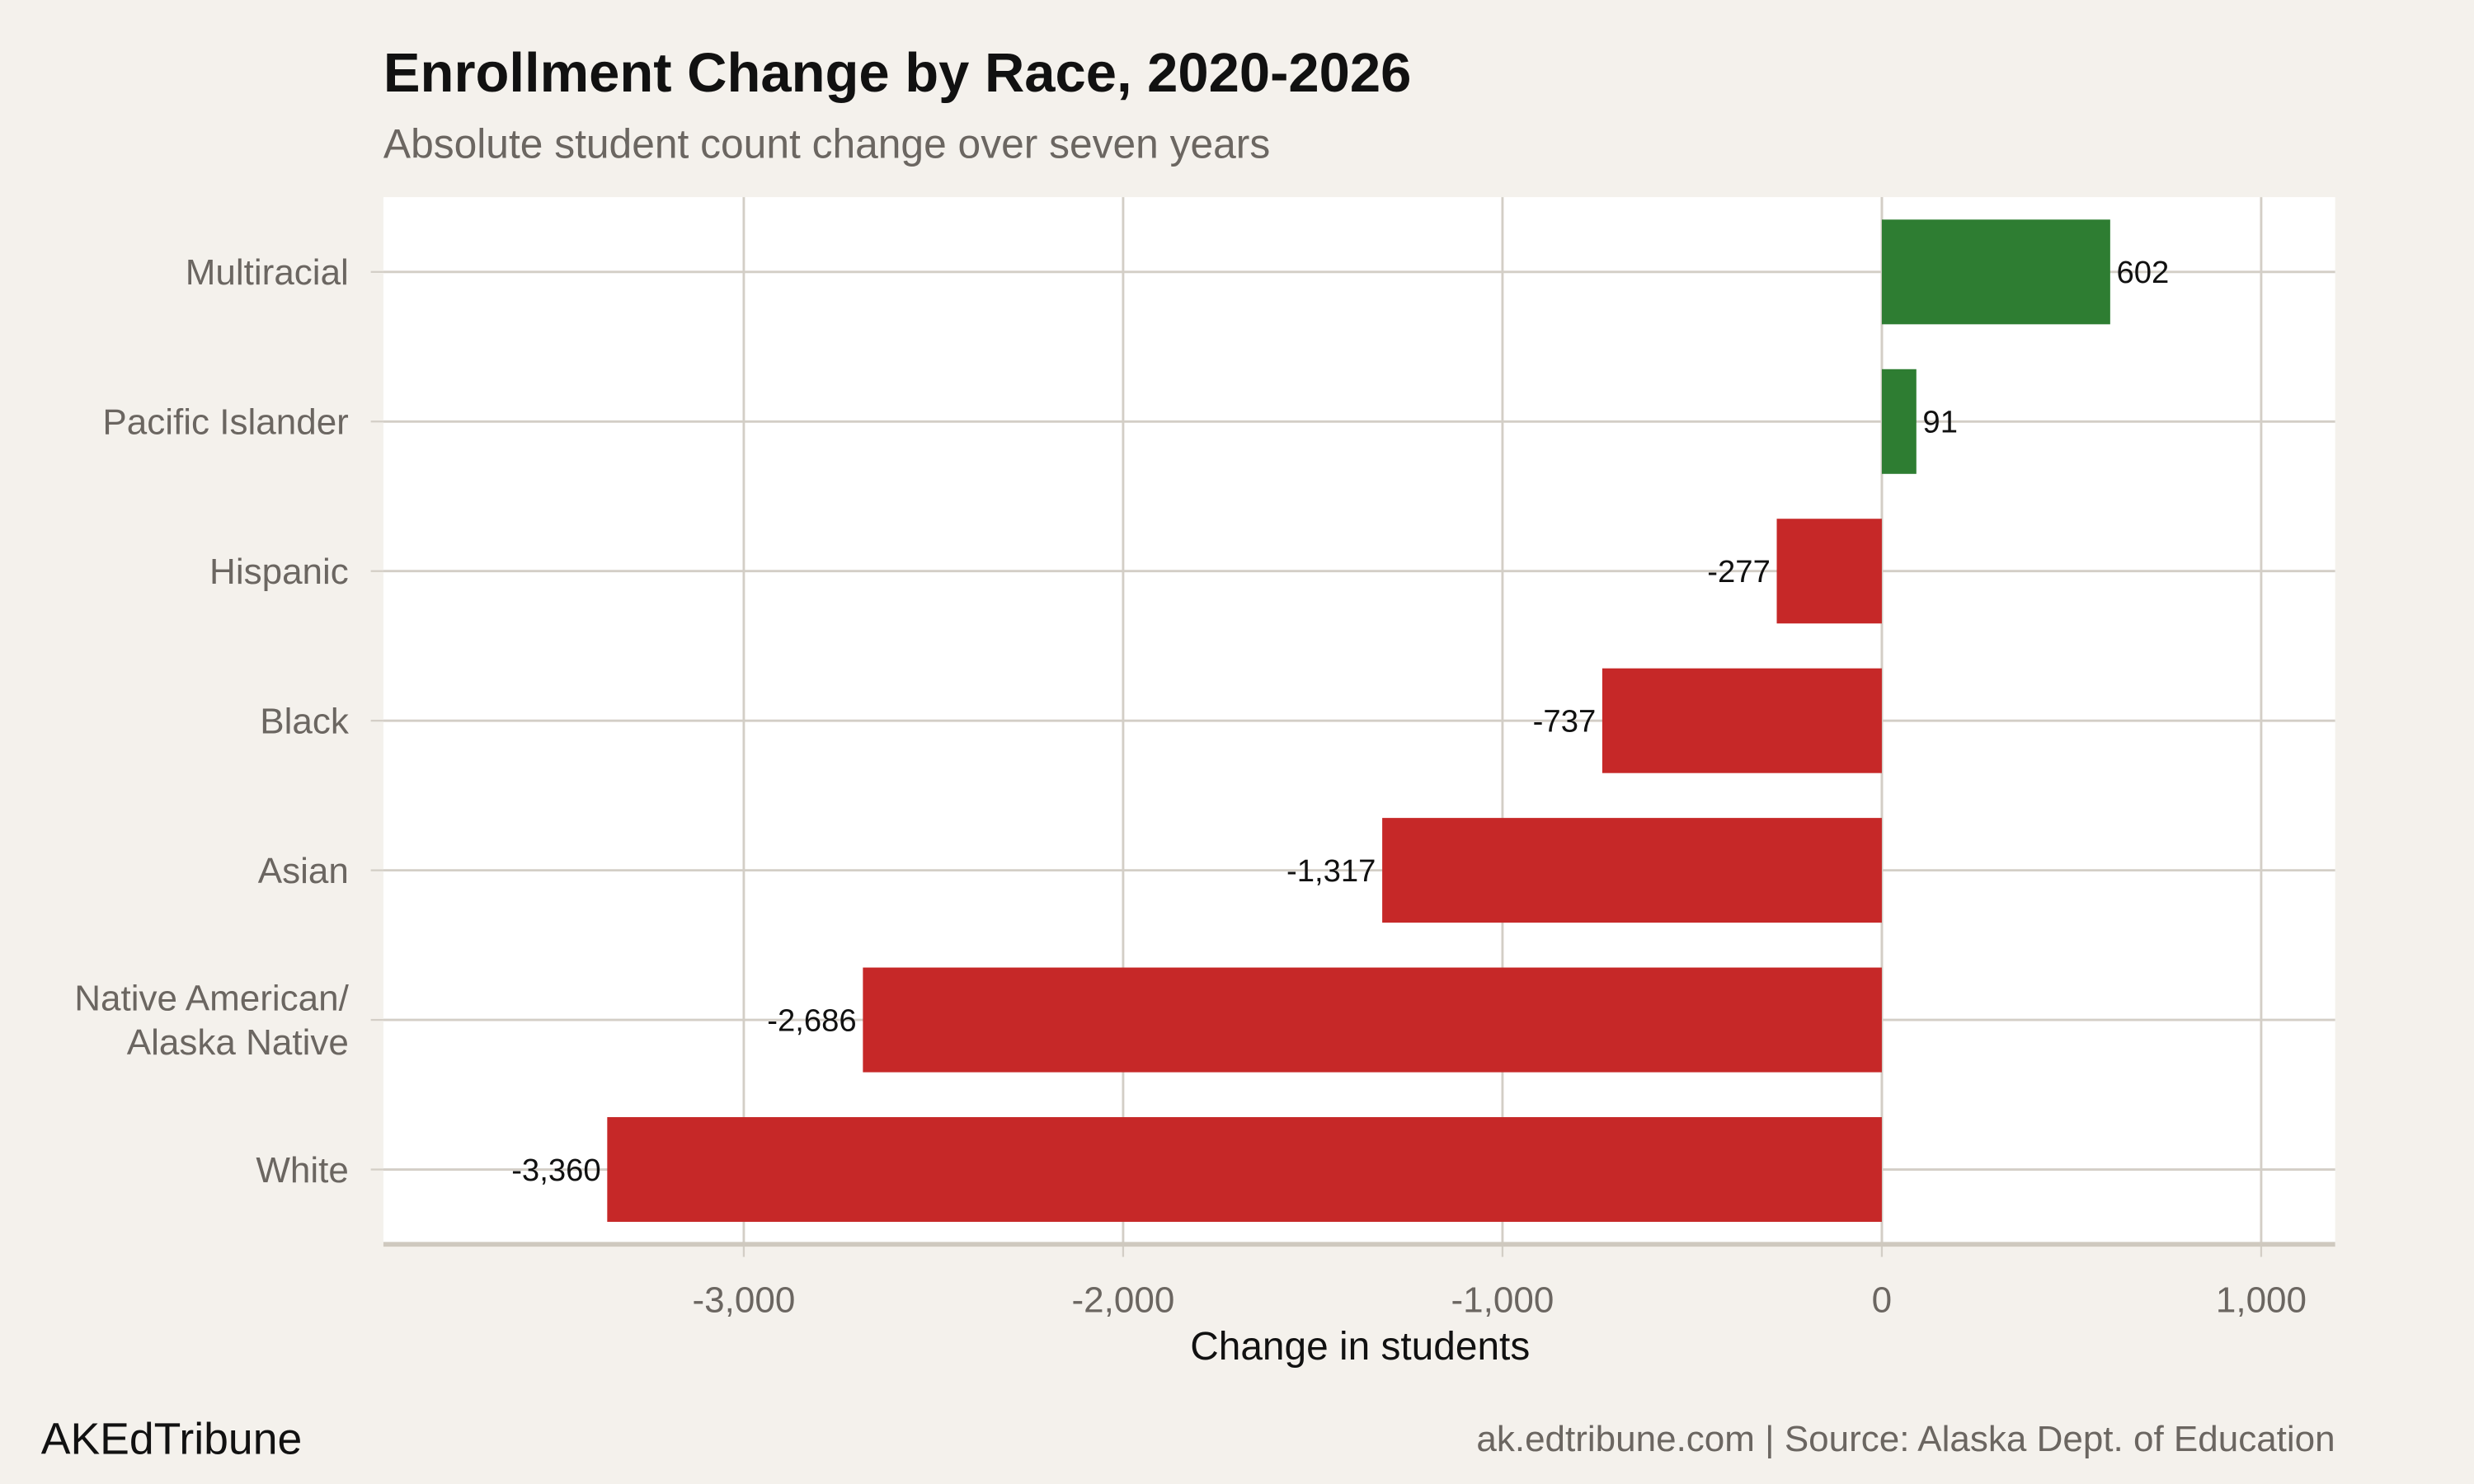 The height and width of the screenshot is (1484, 2474). Describe the element at coordinates (238, 1042) in the screenshot. I see `y-tick-label-line: Alaska Native` at that location.